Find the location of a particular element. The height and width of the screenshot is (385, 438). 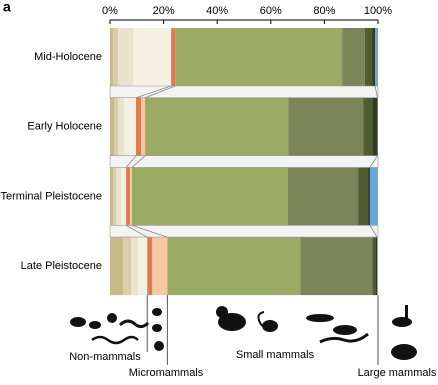

group-label: Small mammals is located at coordinates (275, 355).